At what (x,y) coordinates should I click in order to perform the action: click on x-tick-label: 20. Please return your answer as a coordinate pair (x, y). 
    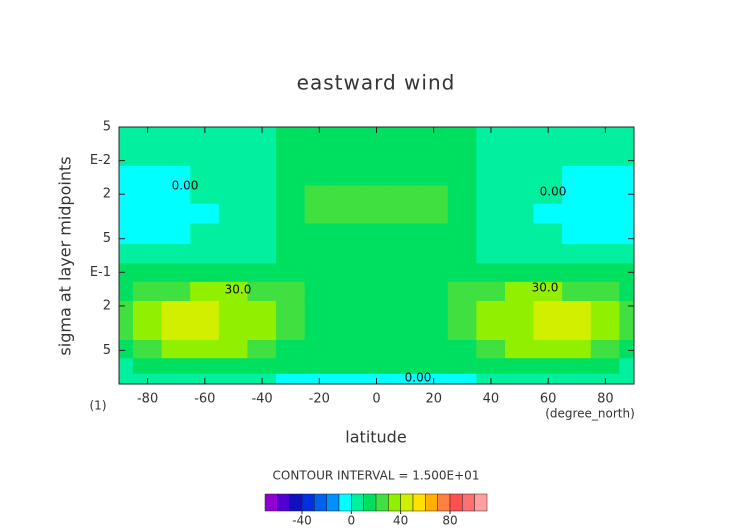
    Looking at the image, I should click on (433, 399).